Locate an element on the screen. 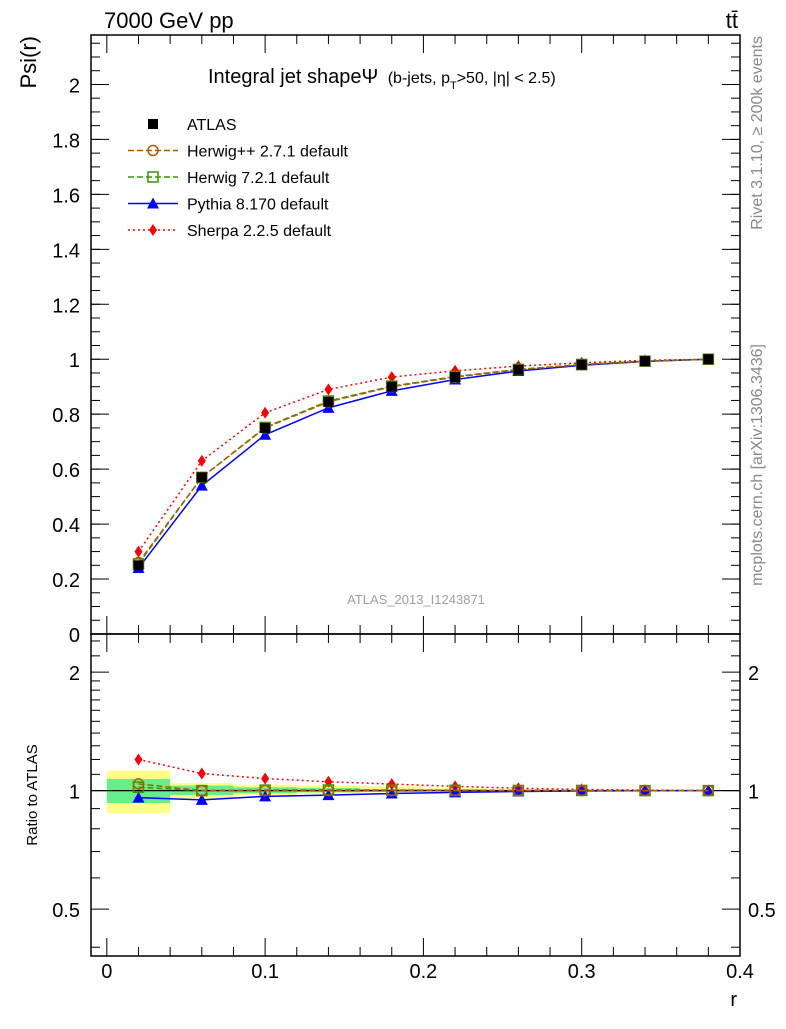 The height and width of the screenshot is (1029, 786). main-ytick-label: 0 is located at coordinates (74, 636).